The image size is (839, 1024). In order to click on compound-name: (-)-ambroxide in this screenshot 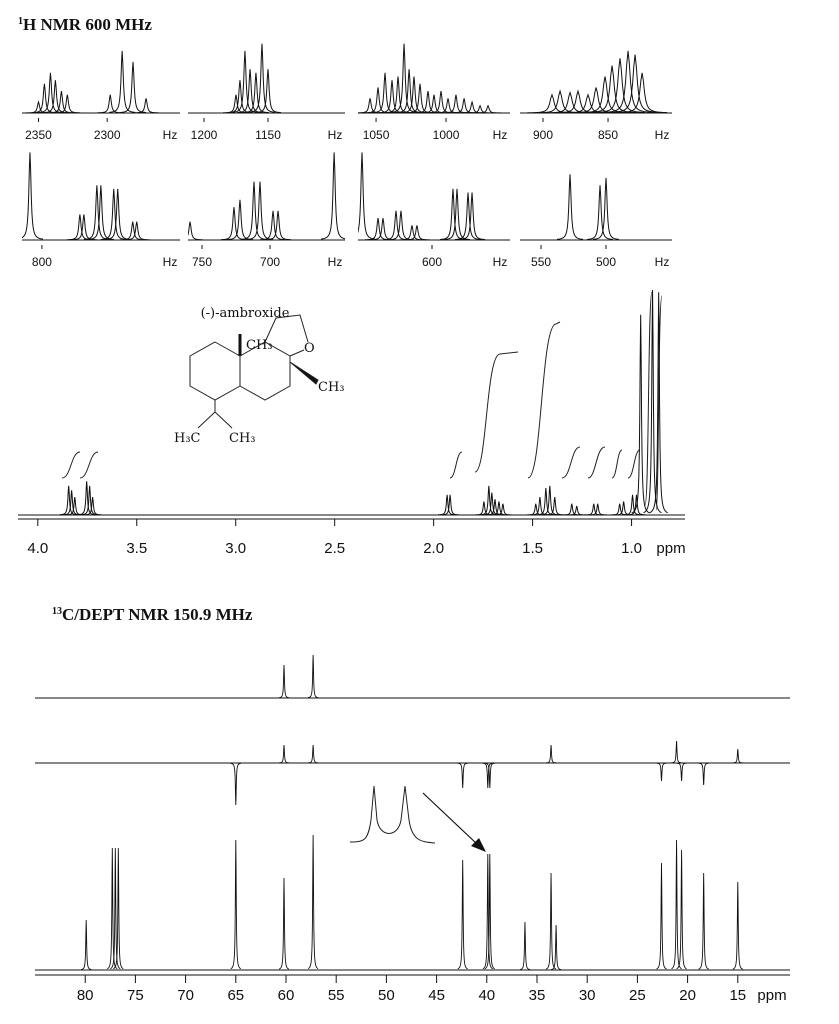, I will do `click(245, 313)`.